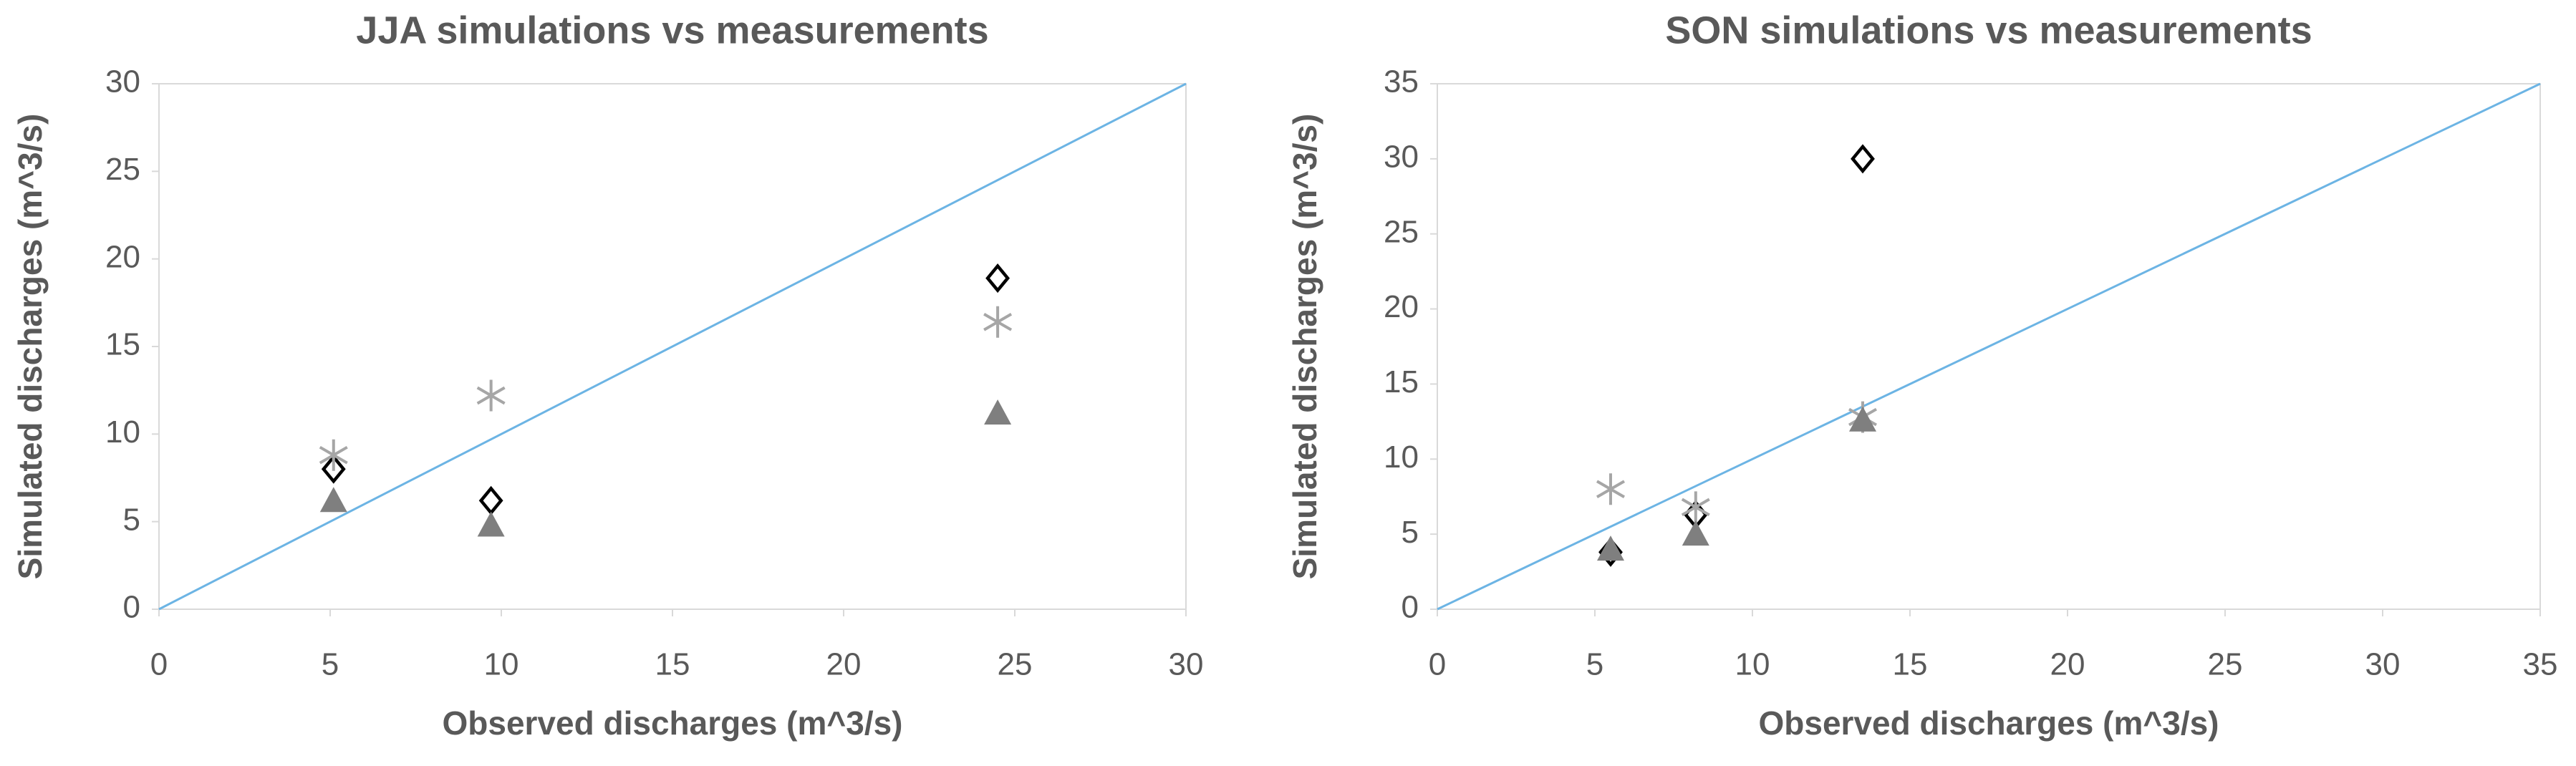  I want to click on chart-title: JJA simulations vs measurements, so click(672, 31).